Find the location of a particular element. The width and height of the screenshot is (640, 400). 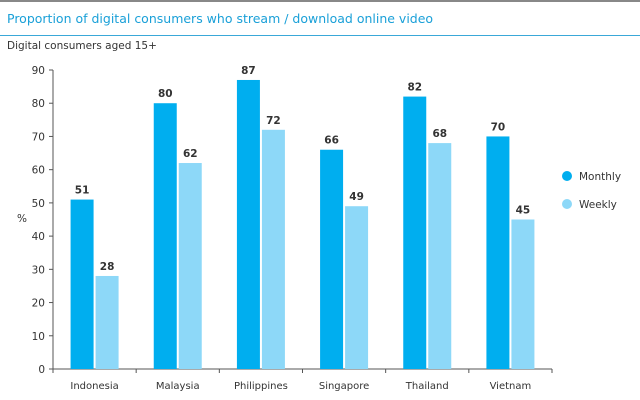

x-tick-label: Malaysia is located at coordinates (178, 386).